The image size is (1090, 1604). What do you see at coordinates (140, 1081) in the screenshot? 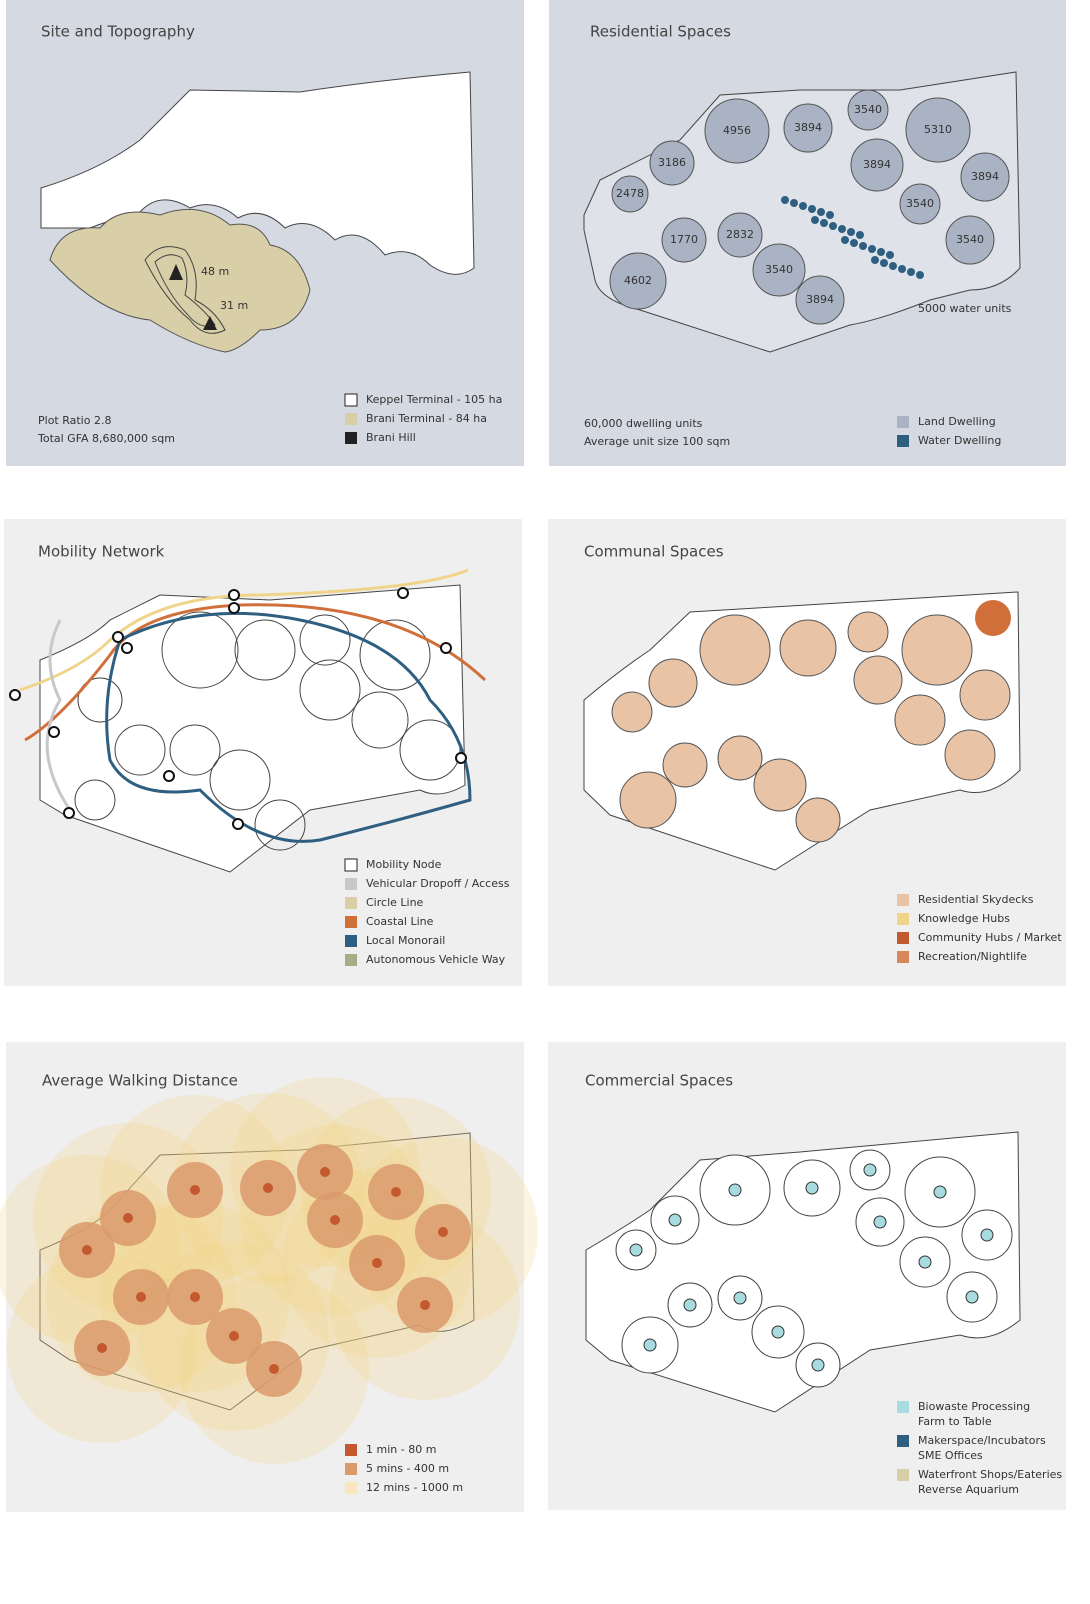
I see `panel-title: Average Walking Distance` at bounding box center [140, 1081].